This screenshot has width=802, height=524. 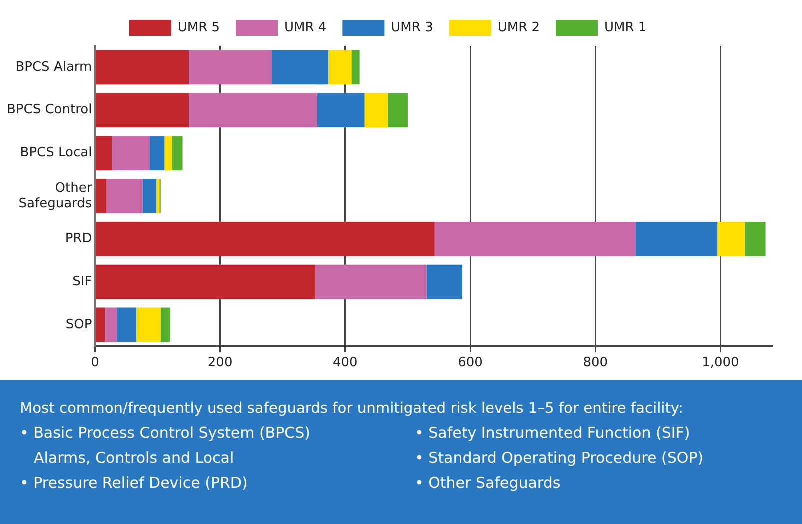 I want to click on y-tick-label: PRD, so click(x=78, y=238).